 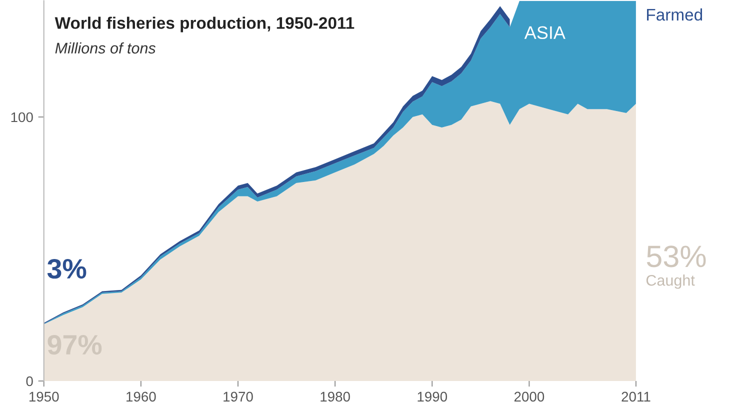 I want to click on text: World fisheries production, 1950-2011, so click(x=204, y=24).